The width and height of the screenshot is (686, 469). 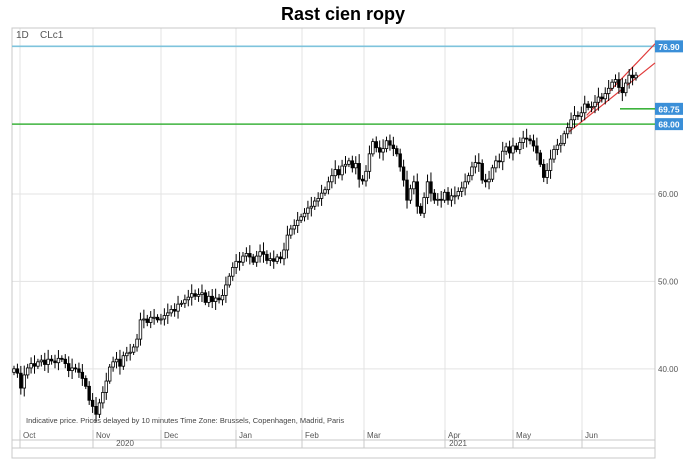 I want to click on x-tick-label: Jan, so click(x=245, y=435).